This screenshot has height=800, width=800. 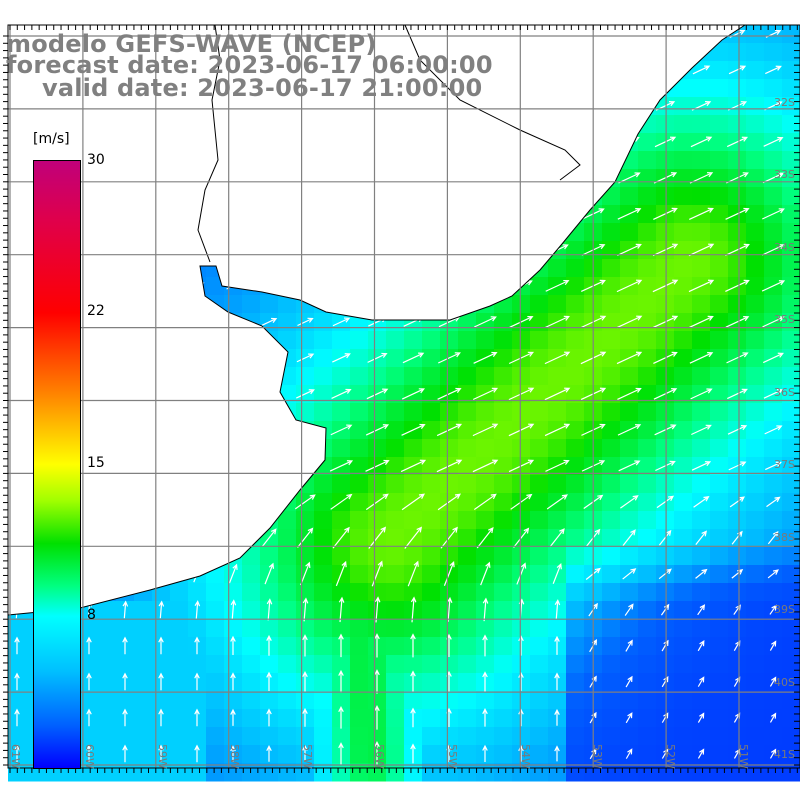 What do you see at coordinates (743, 756) in the screenshot?
I see `lon-label: 51W` at bounding box center [743, 756].